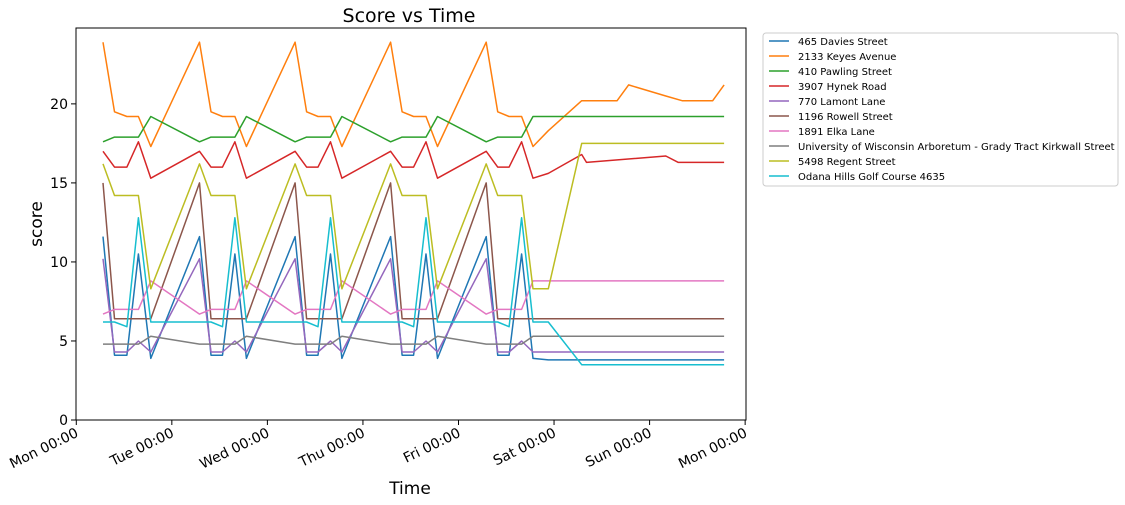 Image resolution: width=1125 pixels, height=505 pixels. What do you see at coordinates (847, 57) in the screenshot?
I see `legend-label: 2133 Keyes Avenue` at bounding box center [847, 57].